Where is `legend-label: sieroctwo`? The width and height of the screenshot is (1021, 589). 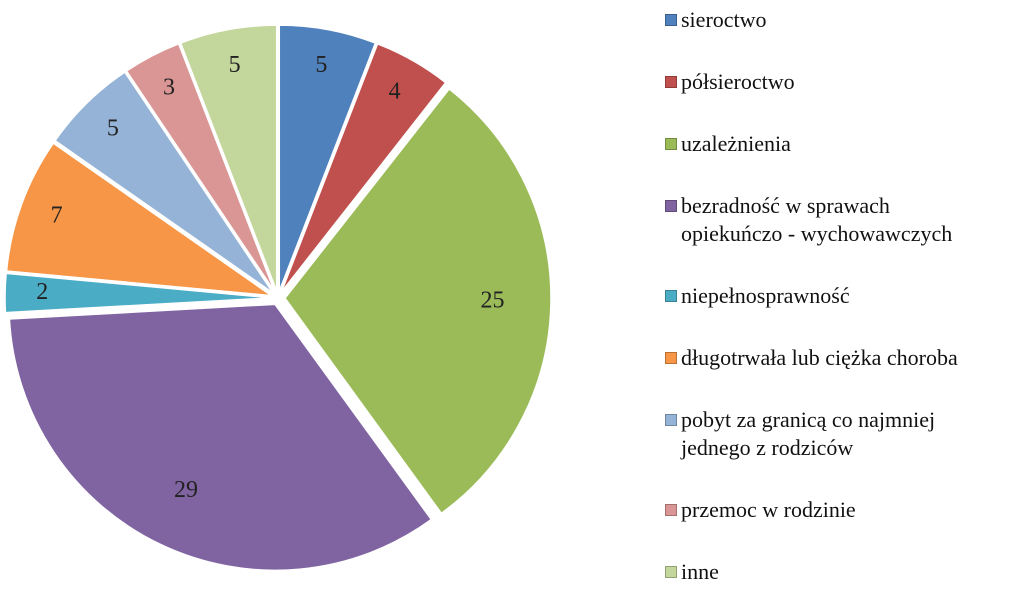 legend-label: sieroctwo is located at coordinates (724, 19).